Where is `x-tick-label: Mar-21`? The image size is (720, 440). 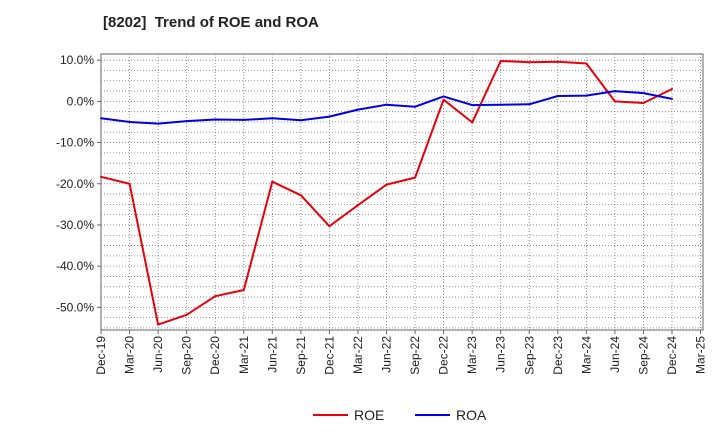
x-tick-label: Mar-21 is located at coordinates (244, 355).